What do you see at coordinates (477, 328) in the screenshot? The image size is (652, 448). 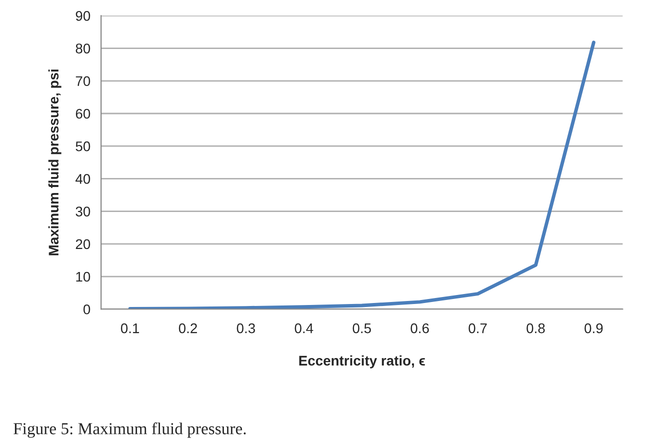 I see `x-tick-label: 0.7` at bounding box center [477, 328].